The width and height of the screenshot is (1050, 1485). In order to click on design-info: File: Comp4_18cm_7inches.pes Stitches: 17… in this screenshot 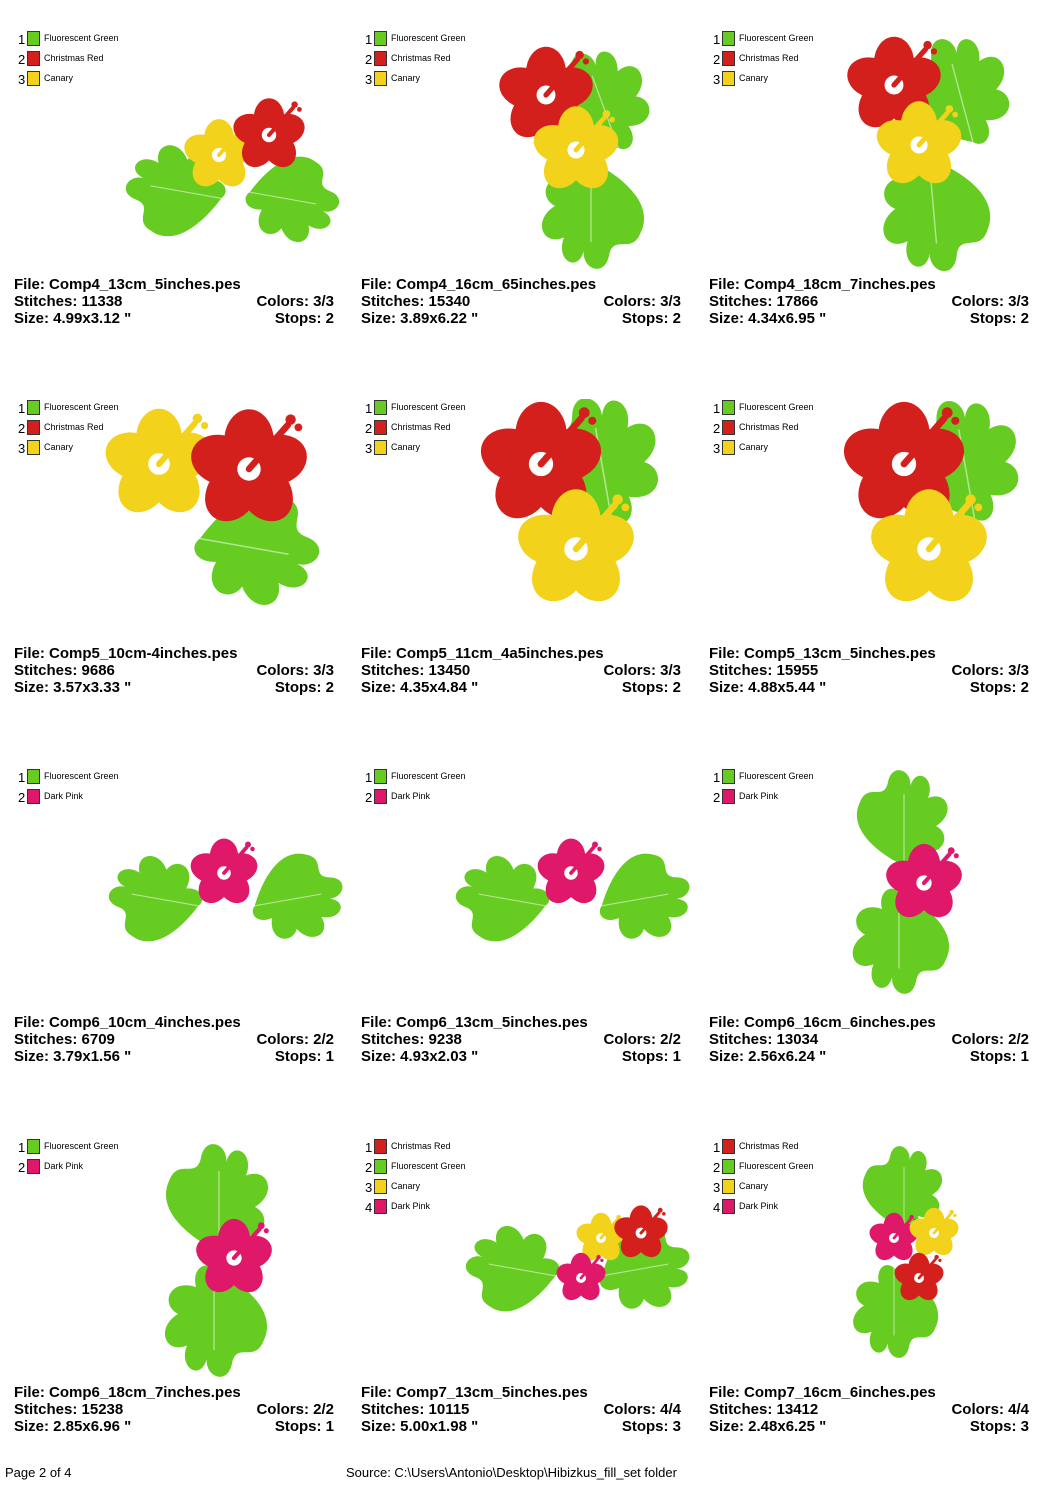, I will do `click(869, 301)`.